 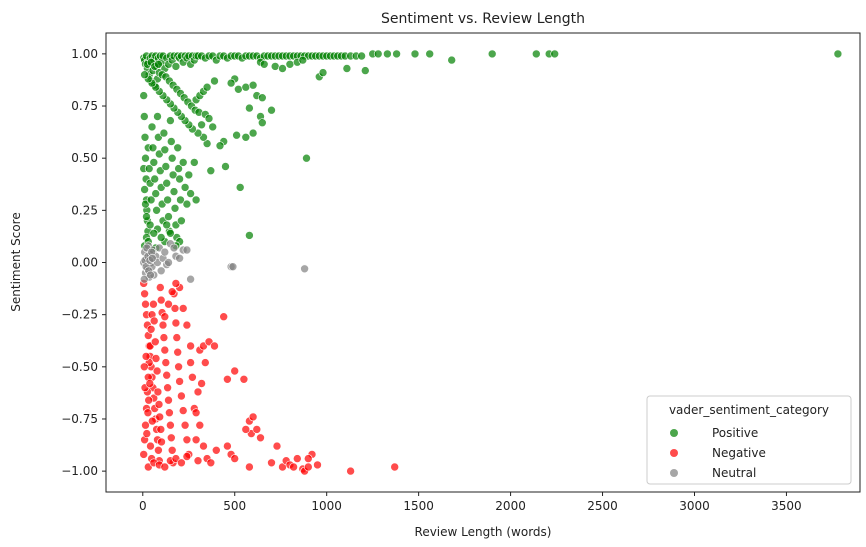 I want to click on y-tick-label: 0.25, so click(x=84, y=210).